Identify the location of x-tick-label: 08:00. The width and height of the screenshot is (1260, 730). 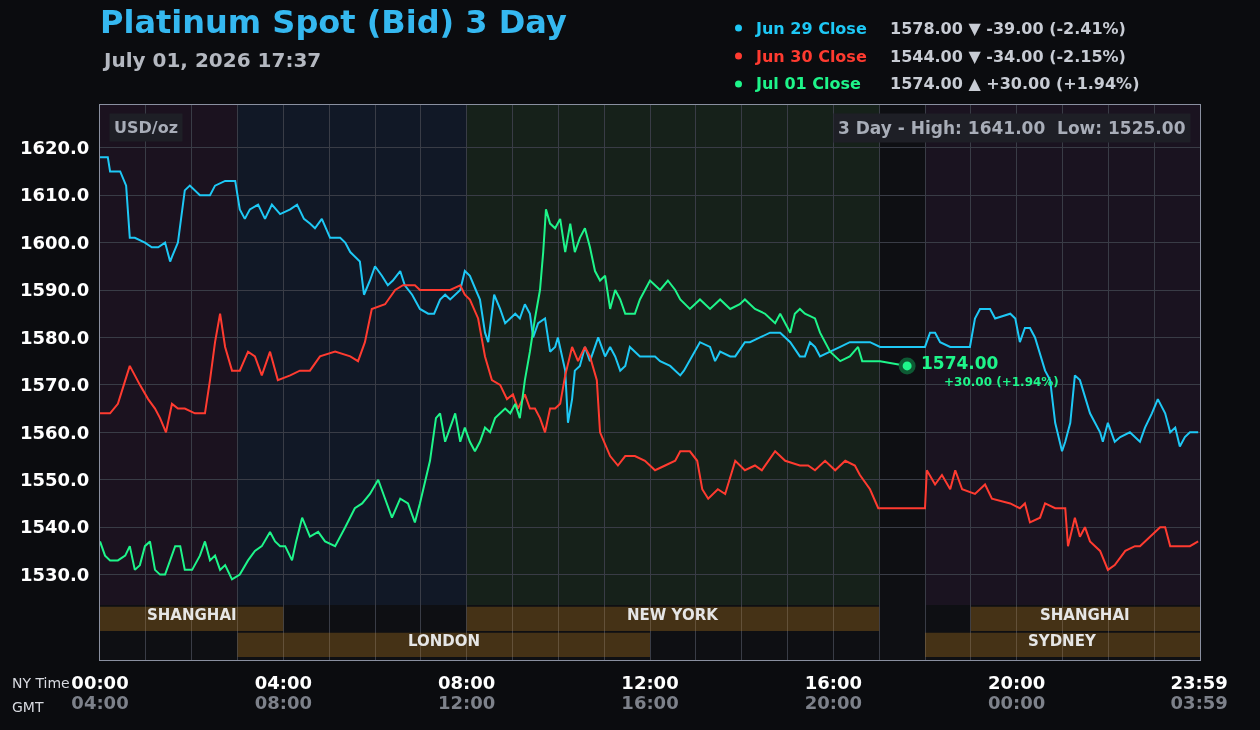
(467, 682).